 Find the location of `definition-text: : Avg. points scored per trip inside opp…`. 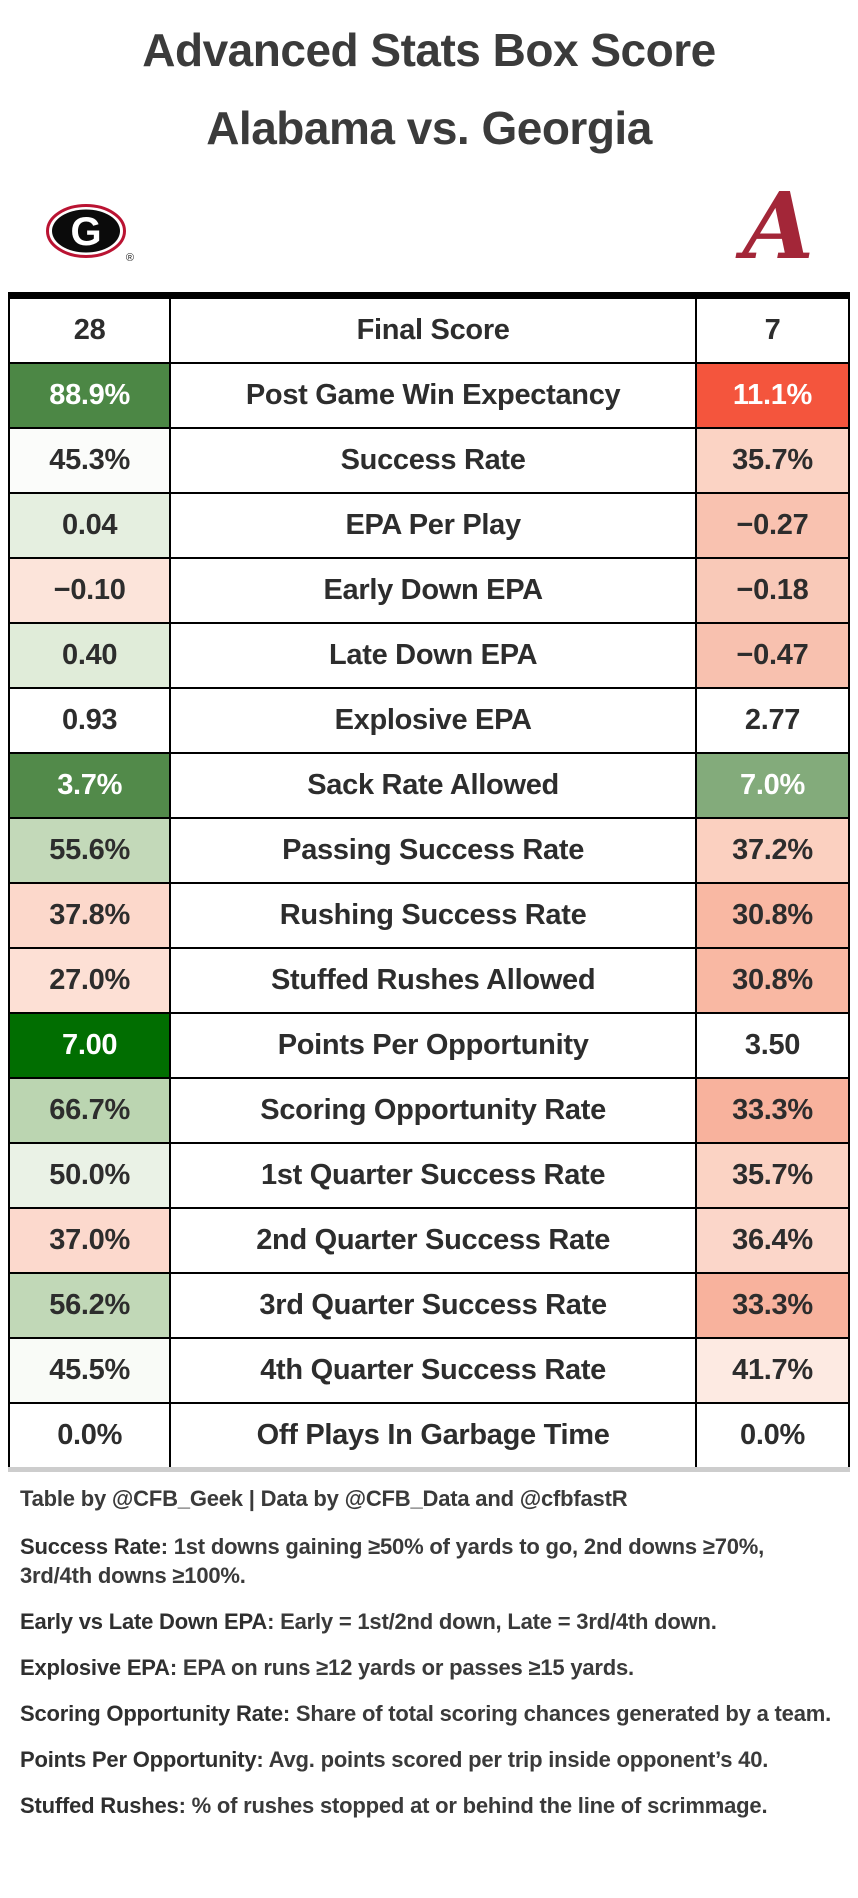

definition-text: : Avg. points scored per trip inside opp… is located at coordinates (512, 1759).